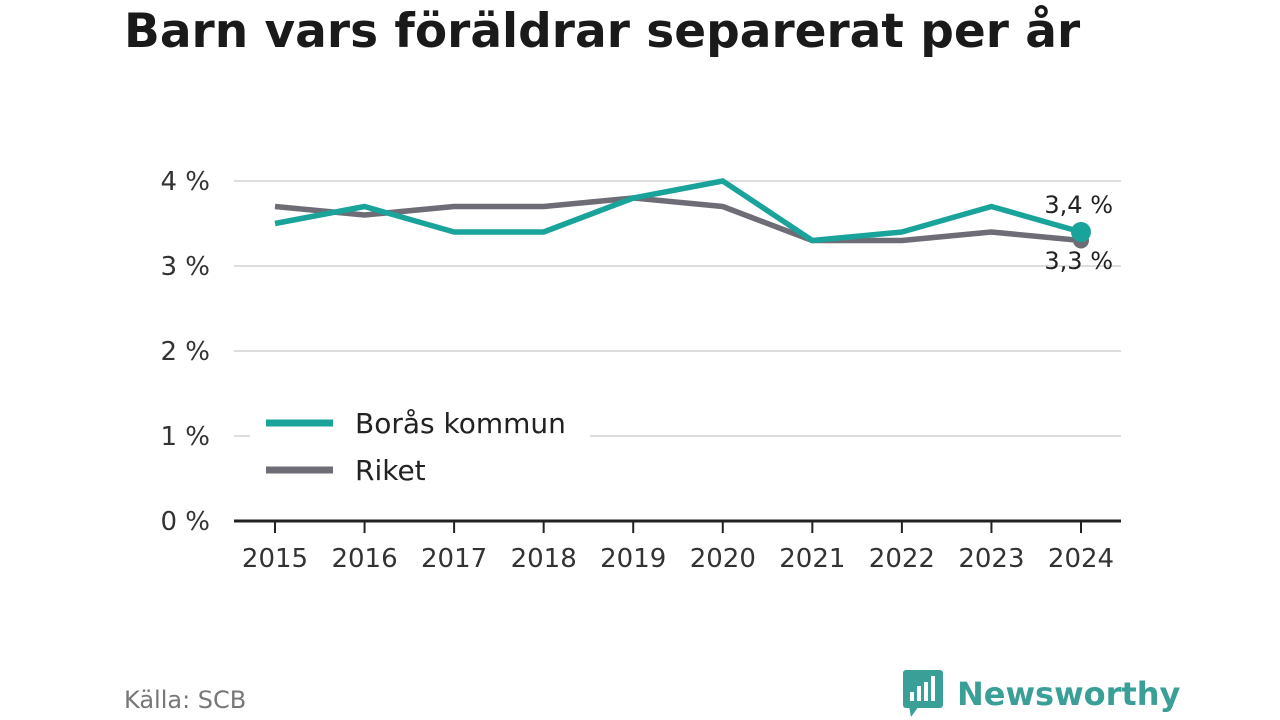 The height and width of the screenshot is (720, 1280). What do you see at coordinates (460, 423) in the screenshot?
I see `legend-label-0: Borås kommun` at bounding box center [460, 423].